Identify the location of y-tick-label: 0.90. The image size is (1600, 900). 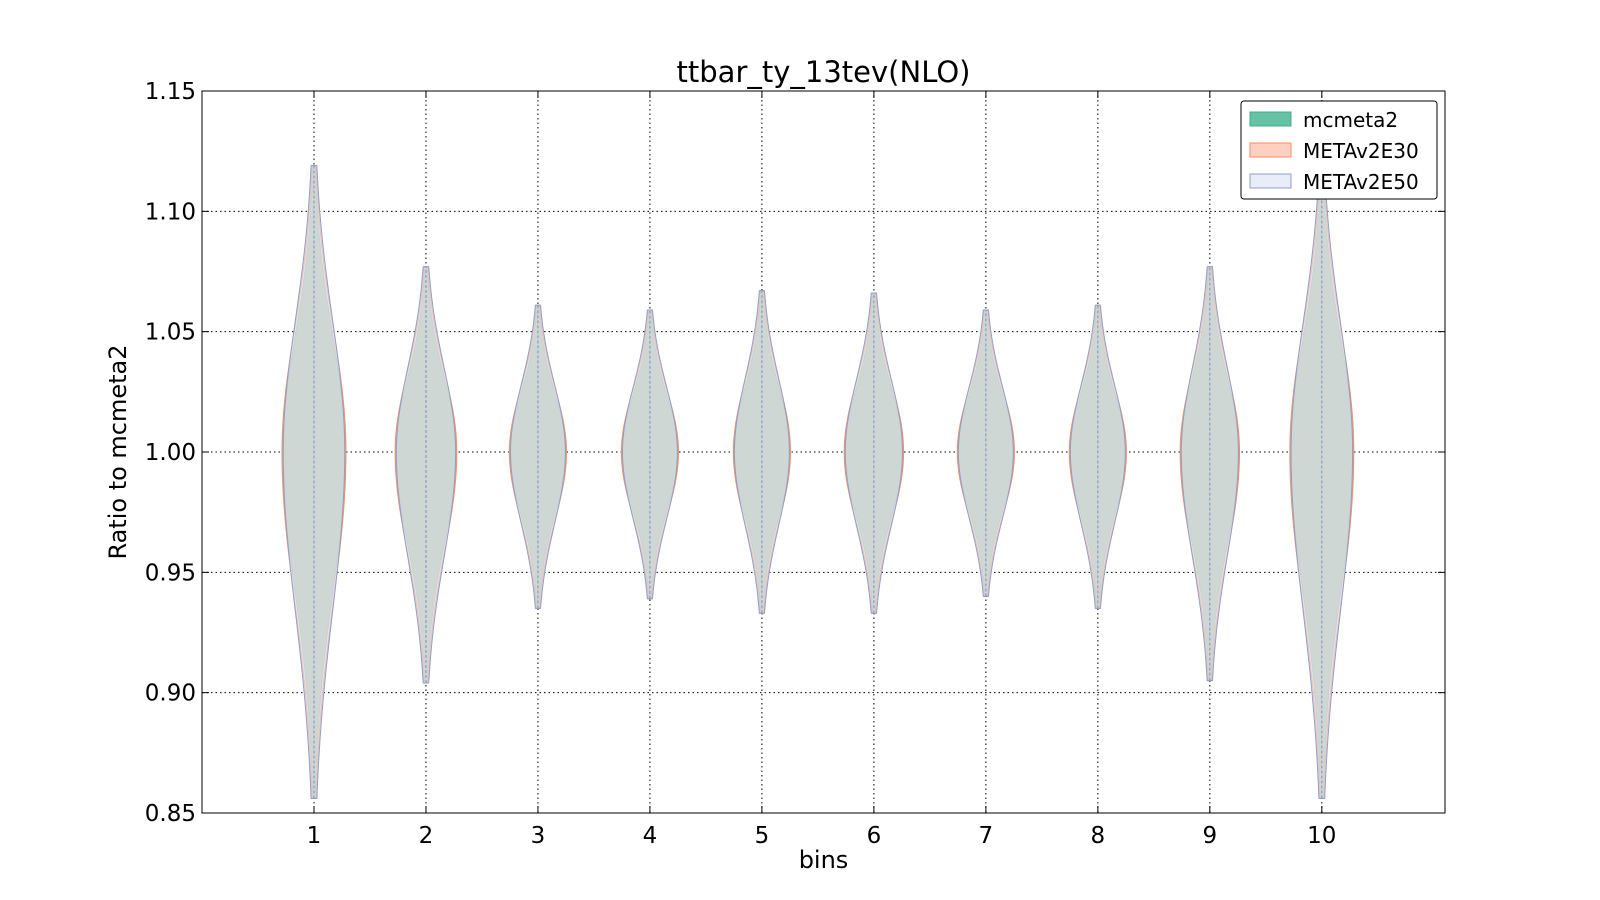
(170, 694).